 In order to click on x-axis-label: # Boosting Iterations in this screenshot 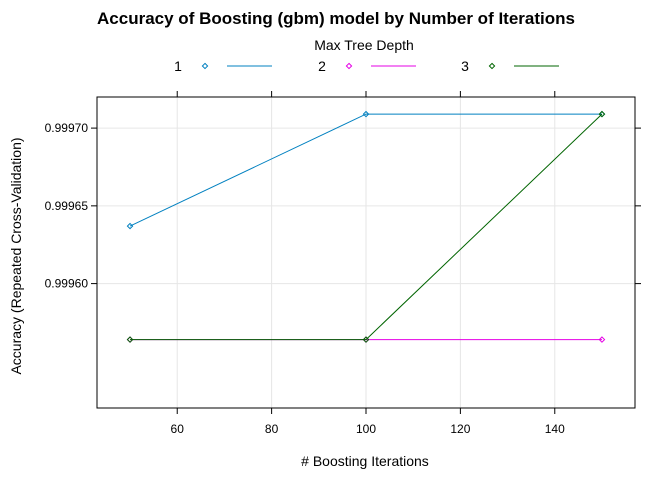, I will do `click(365, 461)`.